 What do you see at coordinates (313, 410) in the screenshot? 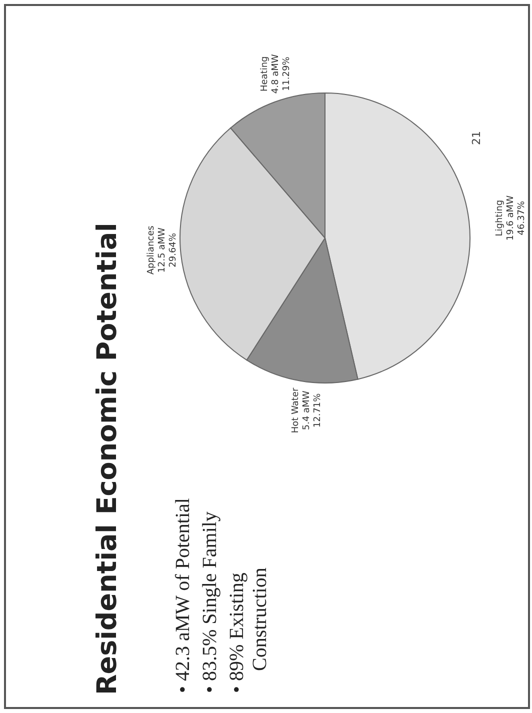
I see `data-label: 5.4 aMW 12.71%` at bounding box center [313, 410].